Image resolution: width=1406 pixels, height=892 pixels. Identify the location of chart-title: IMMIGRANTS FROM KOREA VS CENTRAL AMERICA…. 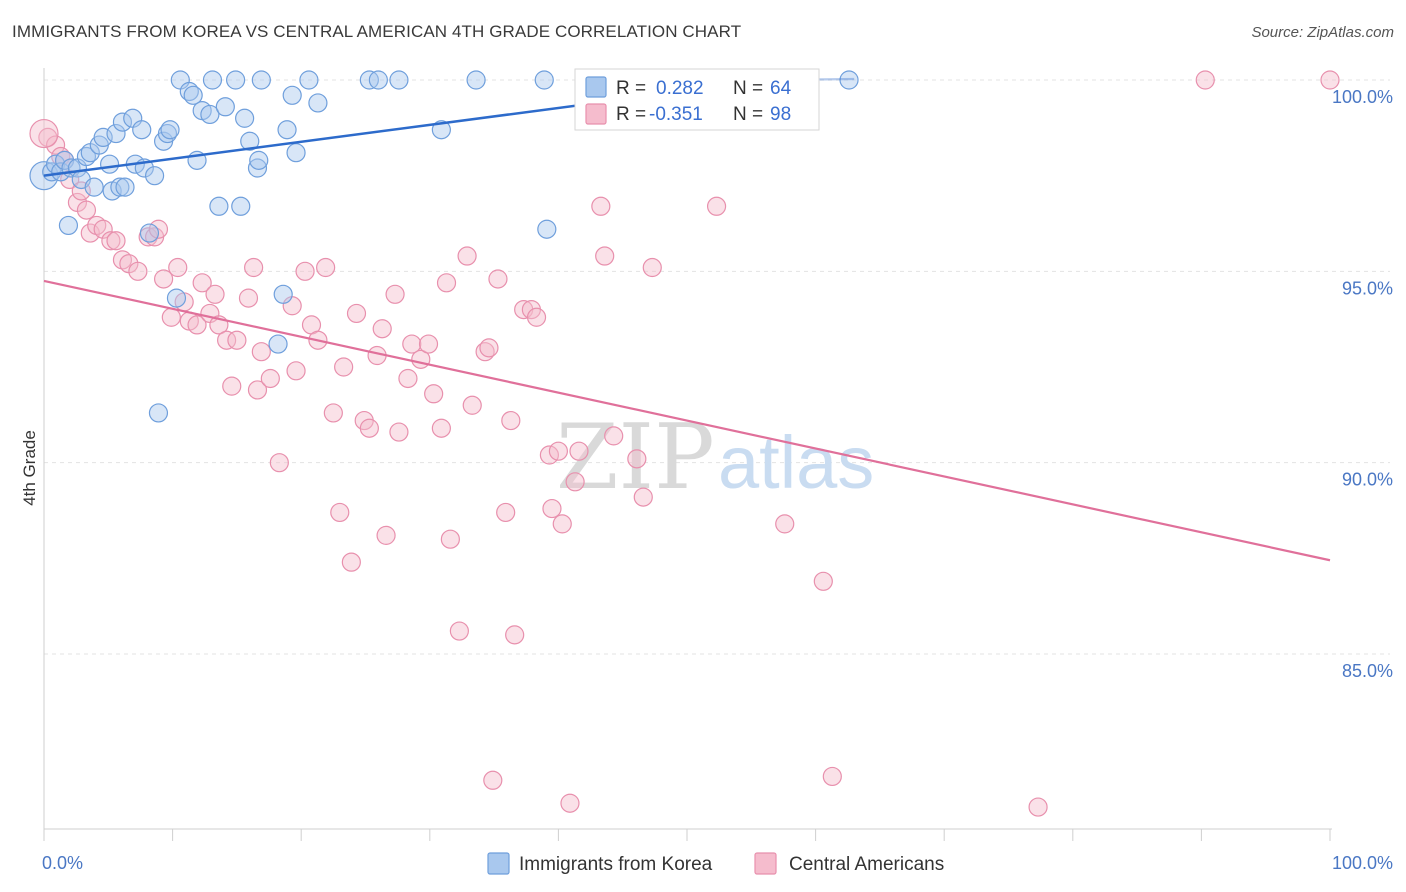
(377, 31).